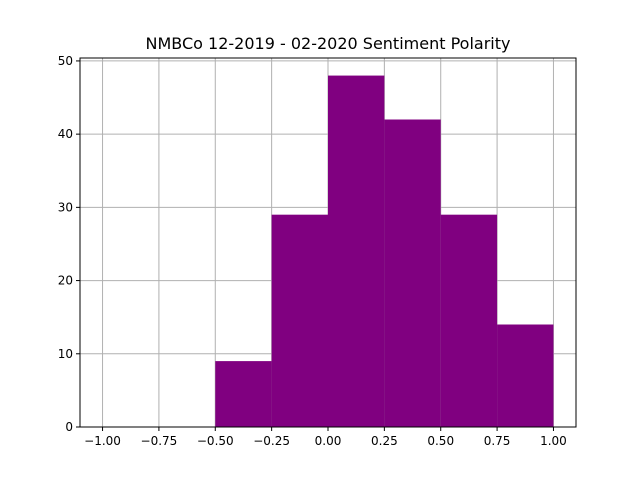 The image size is (640, 480). What do you see at coordinates (159, 441) in the screenshot?
I see `x-tick-label: −0.75` at bounding box center [159, 441].